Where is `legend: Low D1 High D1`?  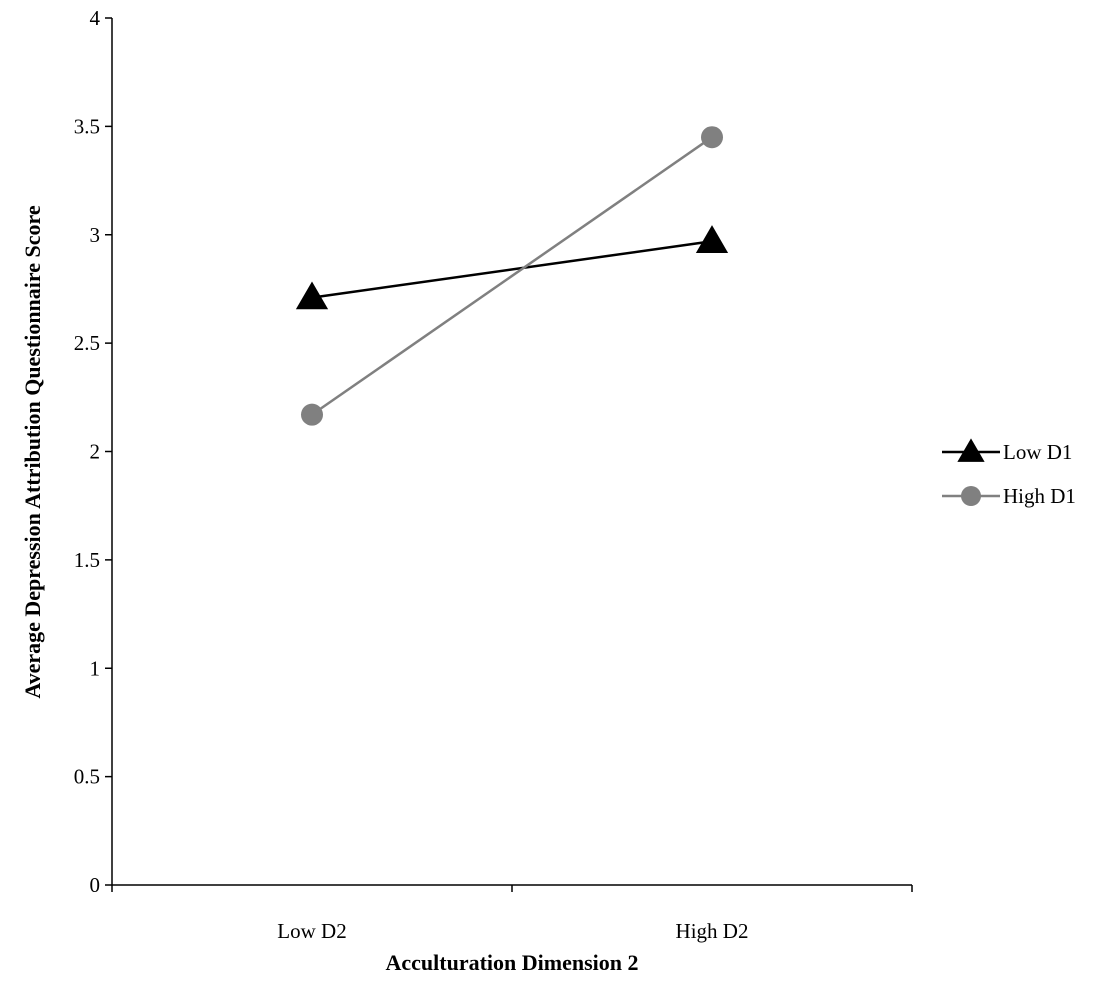
legend: Low D1 High D1 is located at coordinates (1009, 473).